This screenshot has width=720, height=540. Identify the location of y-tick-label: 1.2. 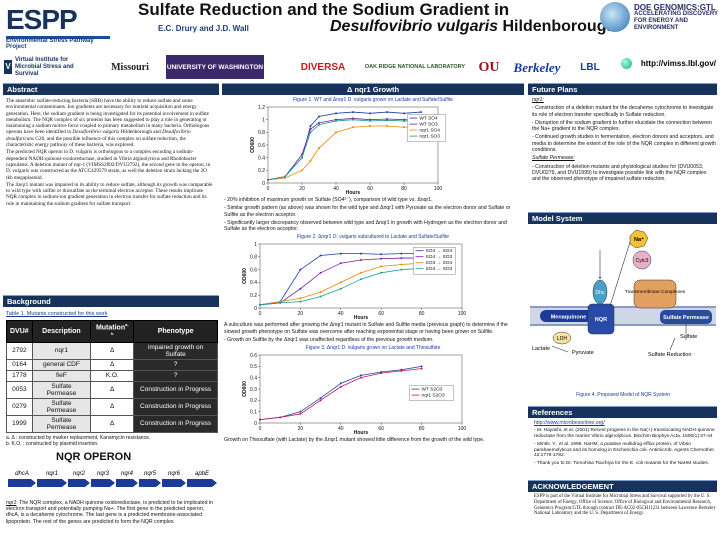
(261, 108).